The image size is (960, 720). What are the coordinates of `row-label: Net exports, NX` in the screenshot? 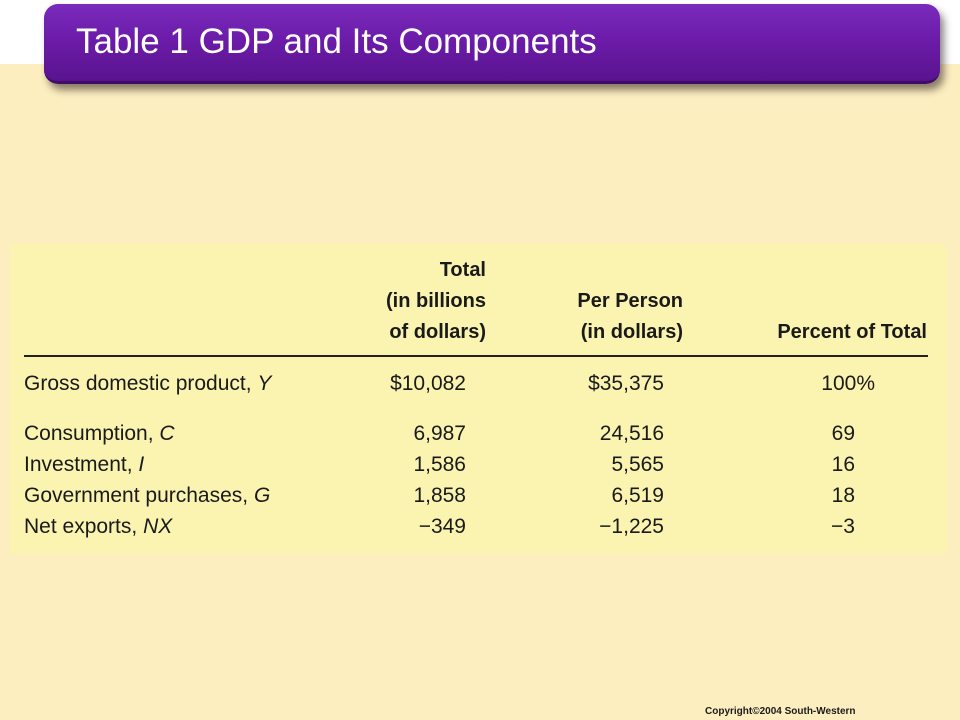 It's located at (98, 527).